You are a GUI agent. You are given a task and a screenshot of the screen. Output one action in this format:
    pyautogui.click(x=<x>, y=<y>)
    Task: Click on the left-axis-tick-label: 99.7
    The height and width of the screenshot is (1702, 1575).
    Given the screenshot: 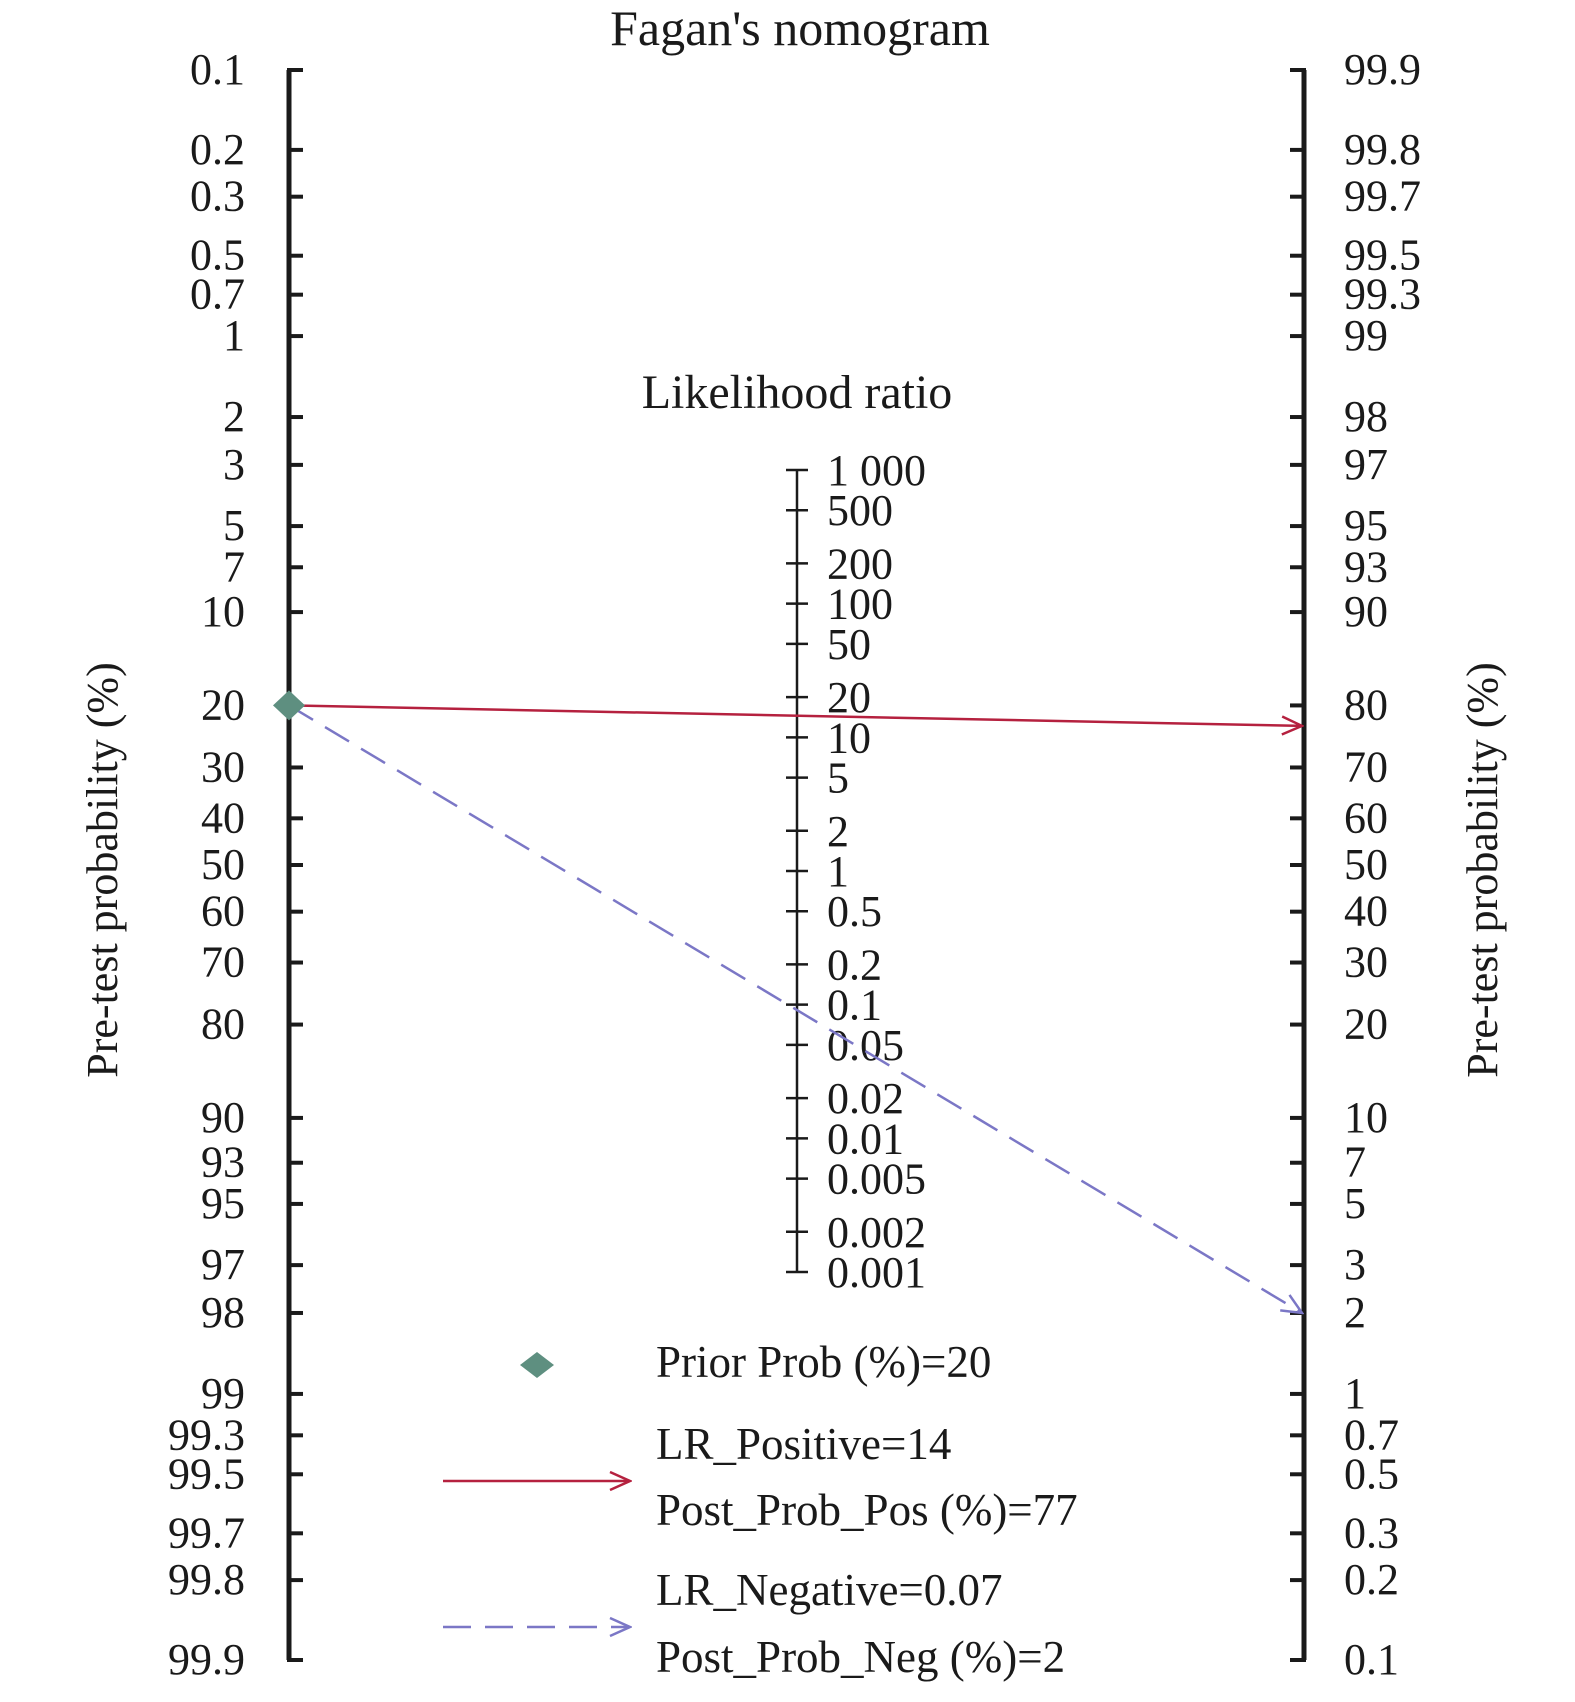 What is the action you would take?
    pyautogui.click(x=206, y=1532)
    